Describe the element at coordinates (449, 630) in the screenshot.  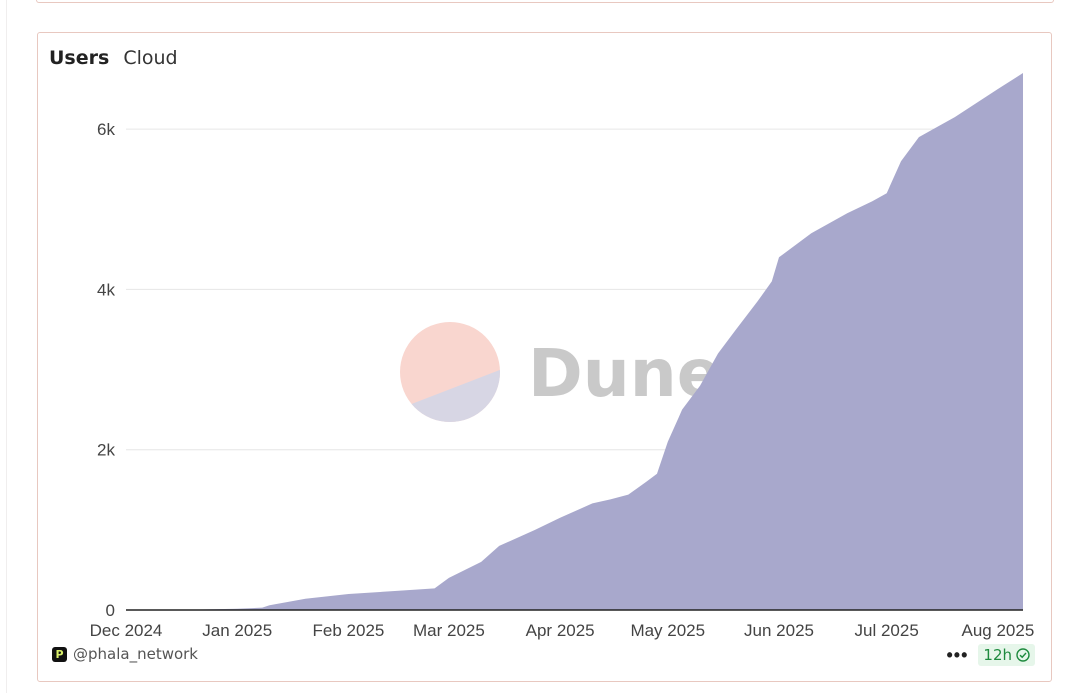
I see `x-tick-label: Mar 2025` at that location.